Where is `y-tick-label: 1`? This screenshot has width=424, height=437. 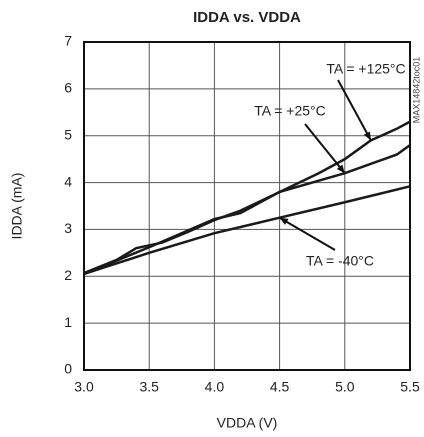 y-tick-label: 1 is located at coordinates (68, 322).